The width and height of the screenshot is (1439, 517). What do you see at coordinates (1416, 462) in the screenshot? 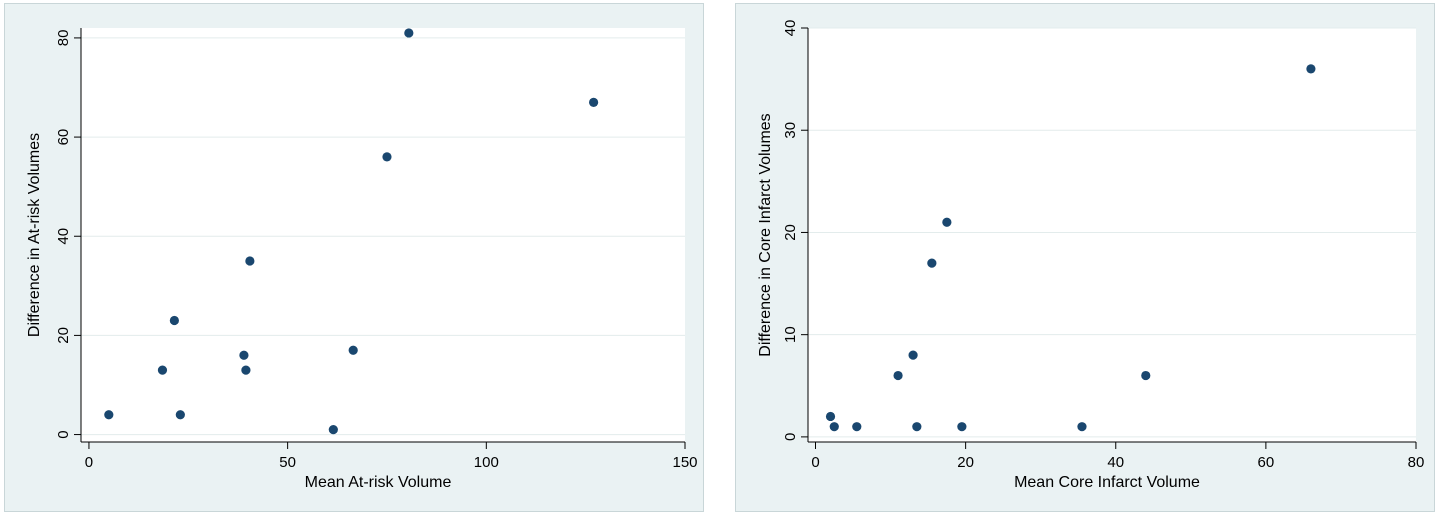
I see `x-tick-label: 80` at bounding box center [1416, 462].